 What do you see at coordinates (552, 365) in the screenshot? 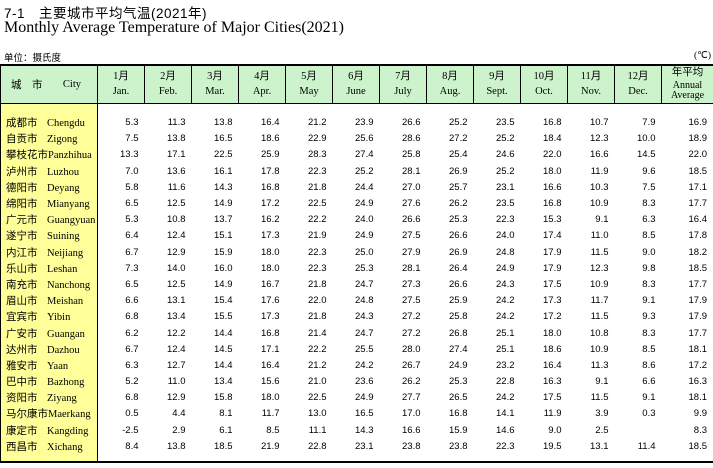
I see `temp-cell-oct: 16.4` at bounding box center [552, 365].